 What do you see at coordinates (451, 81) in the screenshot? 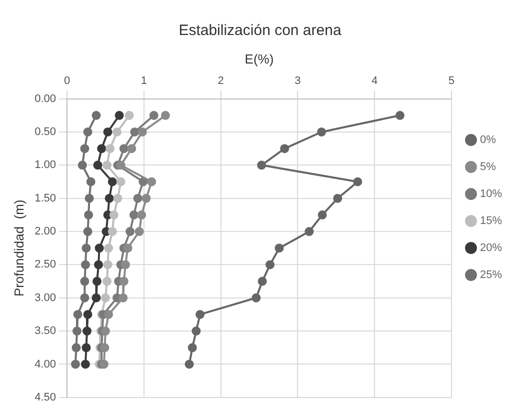
I see `x-tick-label: 5` at bounding box center [451, 81].